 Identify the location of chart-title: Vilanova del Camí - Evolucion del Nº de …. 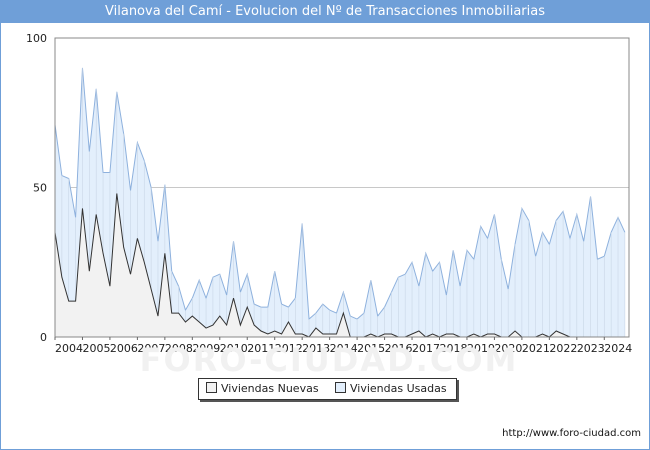
(325, 12).